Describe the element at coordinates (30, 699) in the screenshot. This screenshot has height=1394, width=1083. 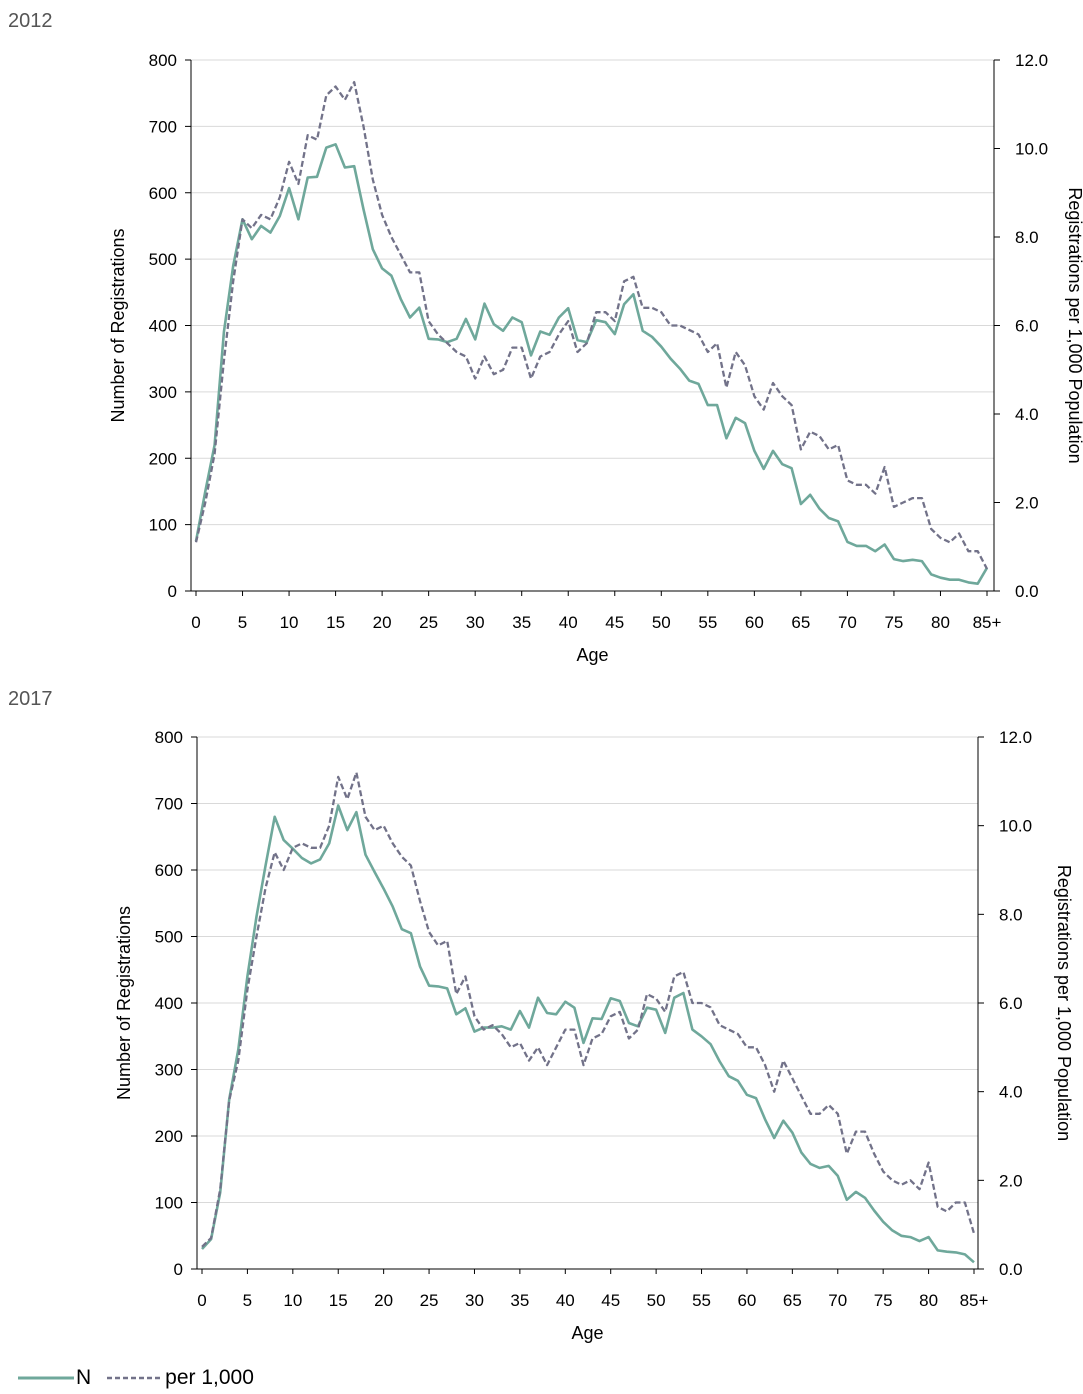
I see `chart-title-2017: 2017` at that location.